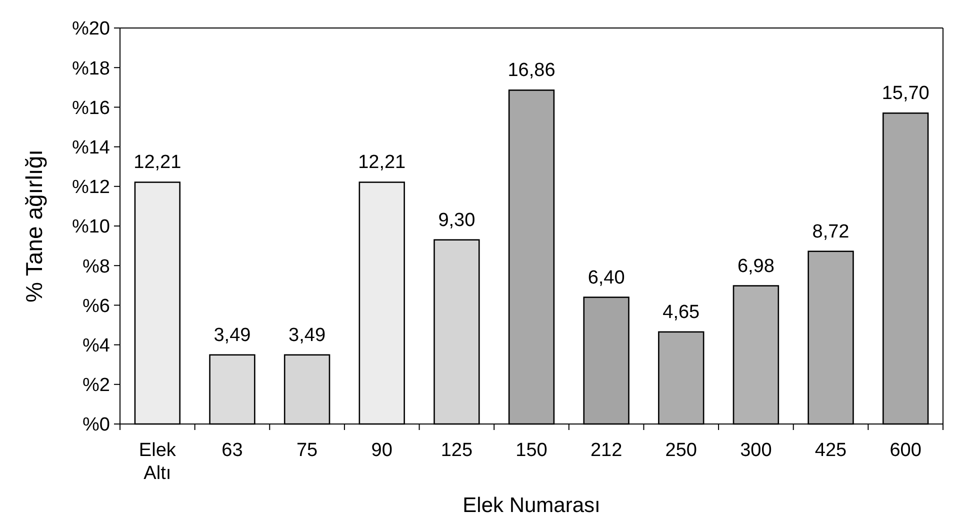 This screenshot has height=532, width=961. What do you see at coordinates (606, 450) in the screenshot?
I see `x-tick-label: 212` at bounding box center [606, 450].